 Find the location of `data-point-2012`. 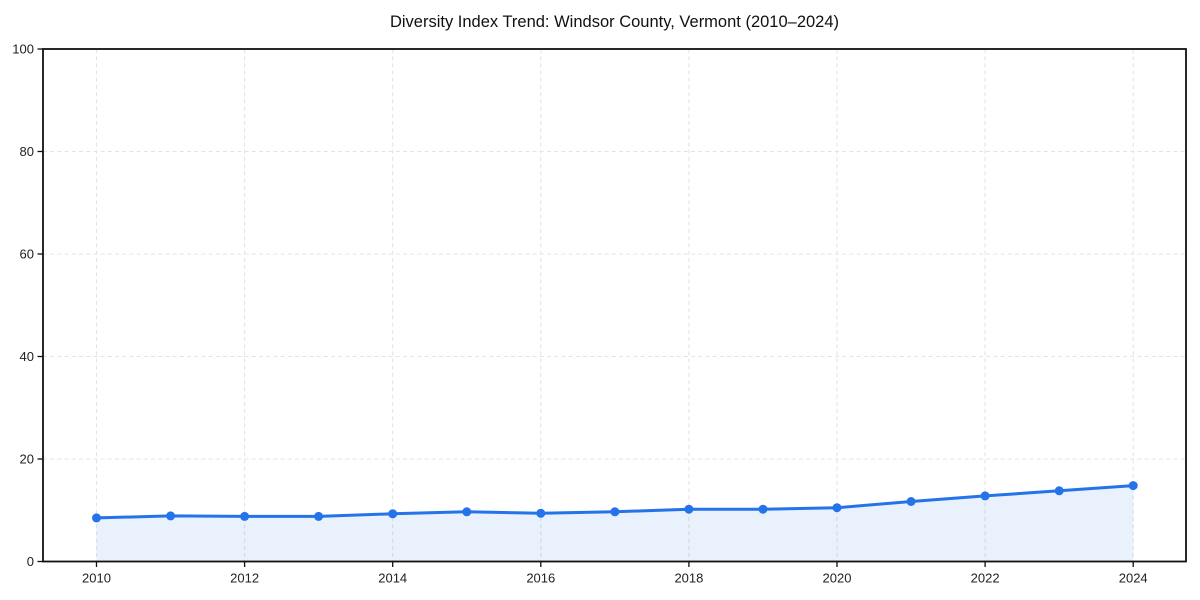

data-point-2012 is located at coordinates (245, 516).